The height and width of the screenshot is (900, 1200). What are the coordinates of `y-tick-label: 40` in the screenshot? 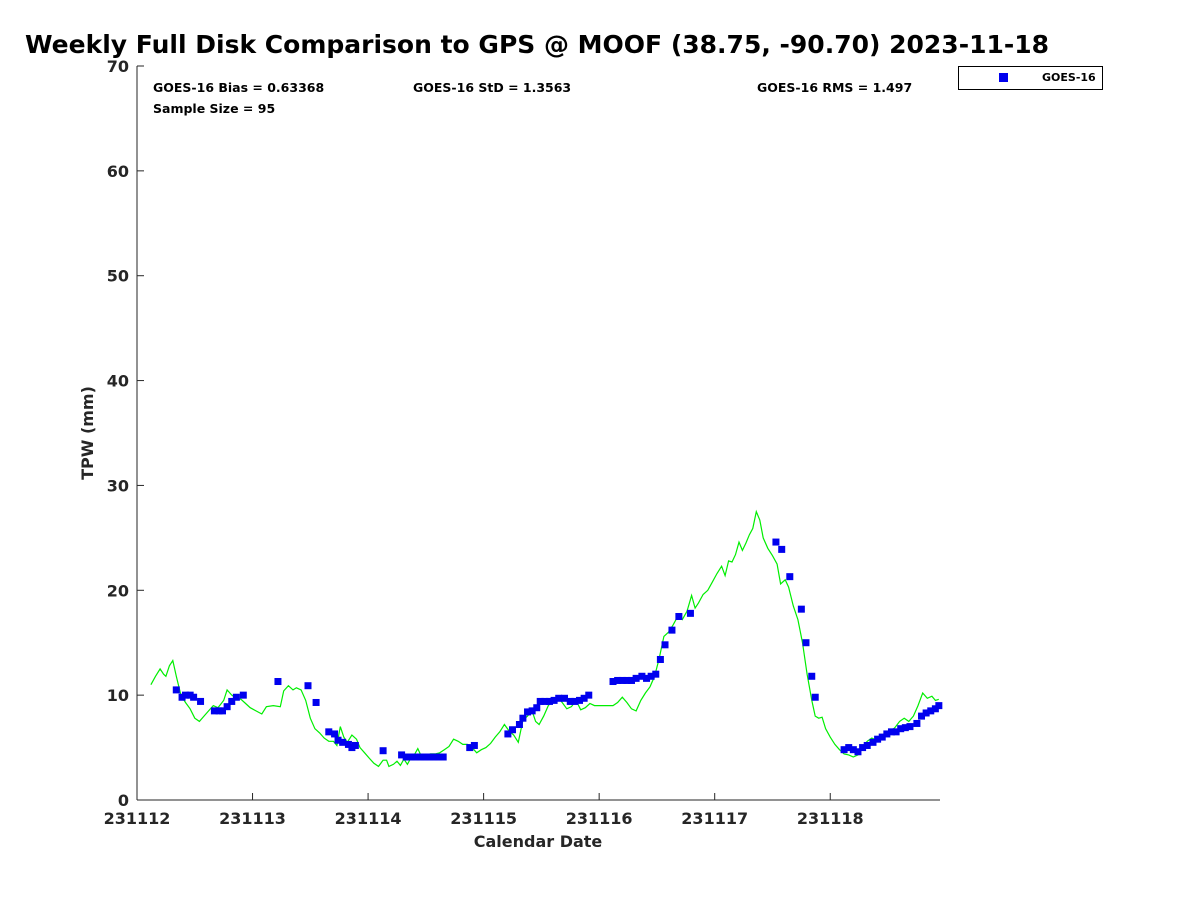 It's located at (118, 381).